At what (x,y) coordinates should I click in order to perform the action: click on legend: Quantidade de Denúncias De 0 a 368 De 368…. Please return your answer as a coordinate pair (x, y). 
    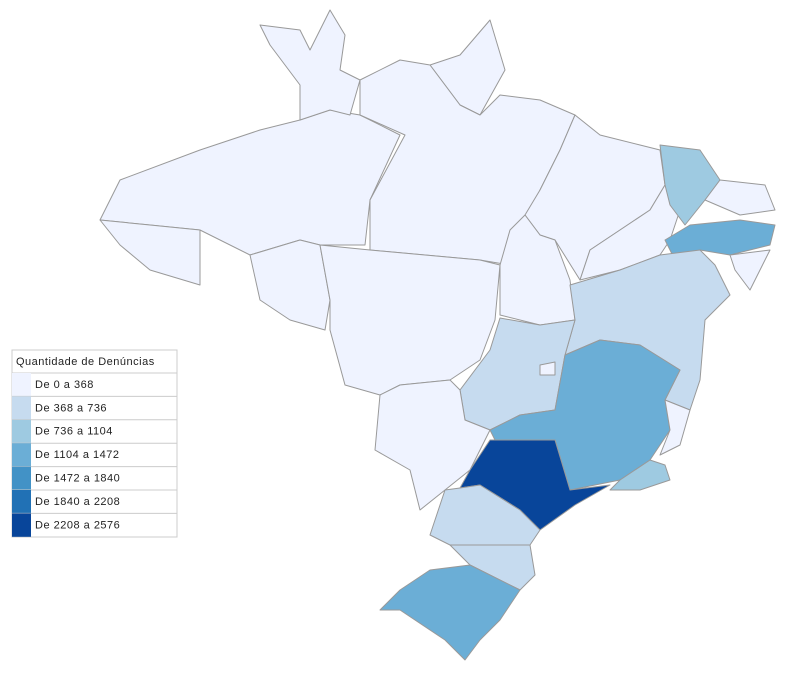
    Looking at the image, I should click on (94, 443).